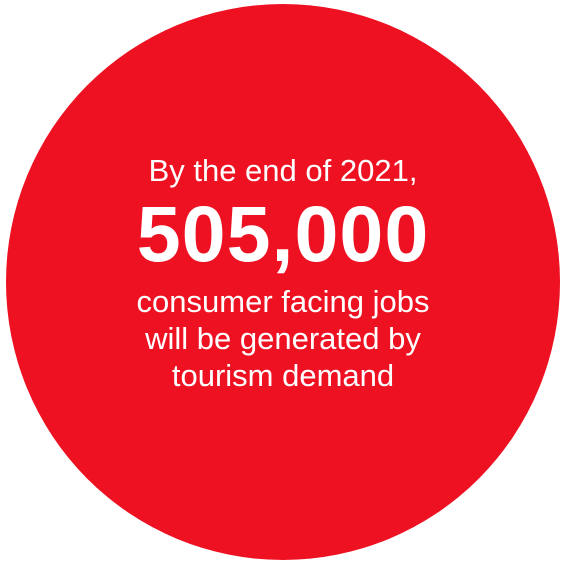  Describe the element at coordinates (283, 301) in the screenshot. I see `stat-description-line: consumer facing jobs` at that location.